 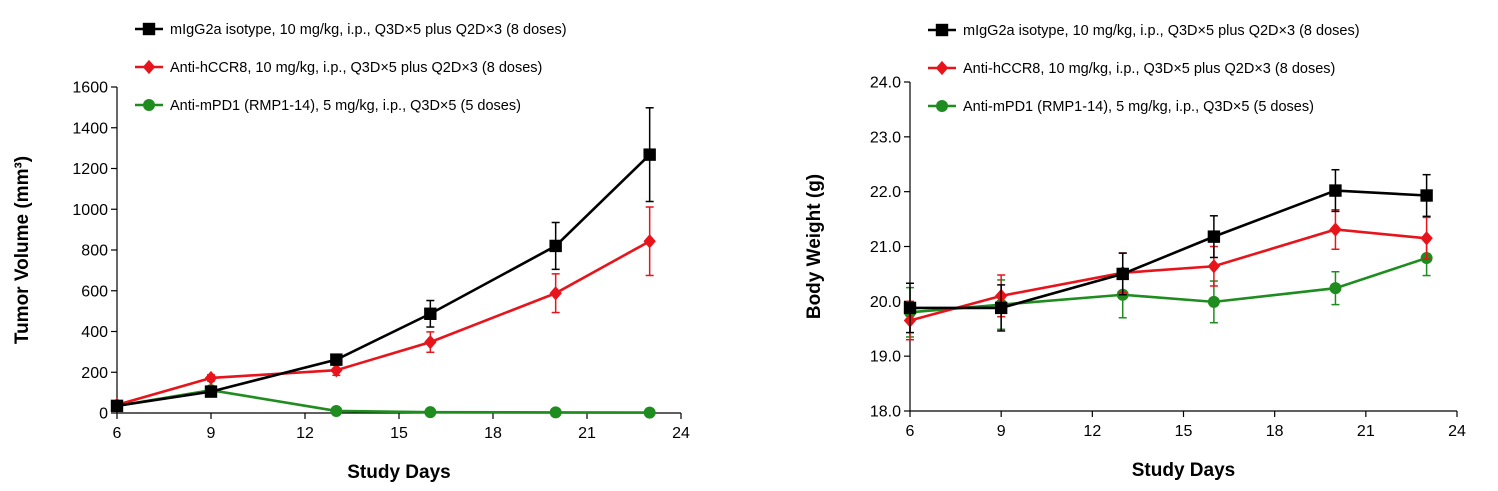 I want to click on y-tick-label: 1000, so click(x=90, y=210).